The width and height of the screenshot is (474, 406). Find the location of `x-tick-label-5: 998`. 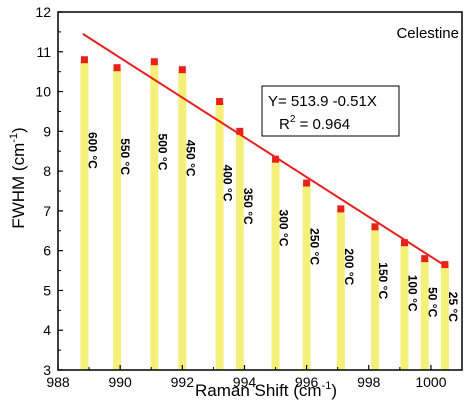

x-tick-label-5: 998 is located at coordinates (369, 382).